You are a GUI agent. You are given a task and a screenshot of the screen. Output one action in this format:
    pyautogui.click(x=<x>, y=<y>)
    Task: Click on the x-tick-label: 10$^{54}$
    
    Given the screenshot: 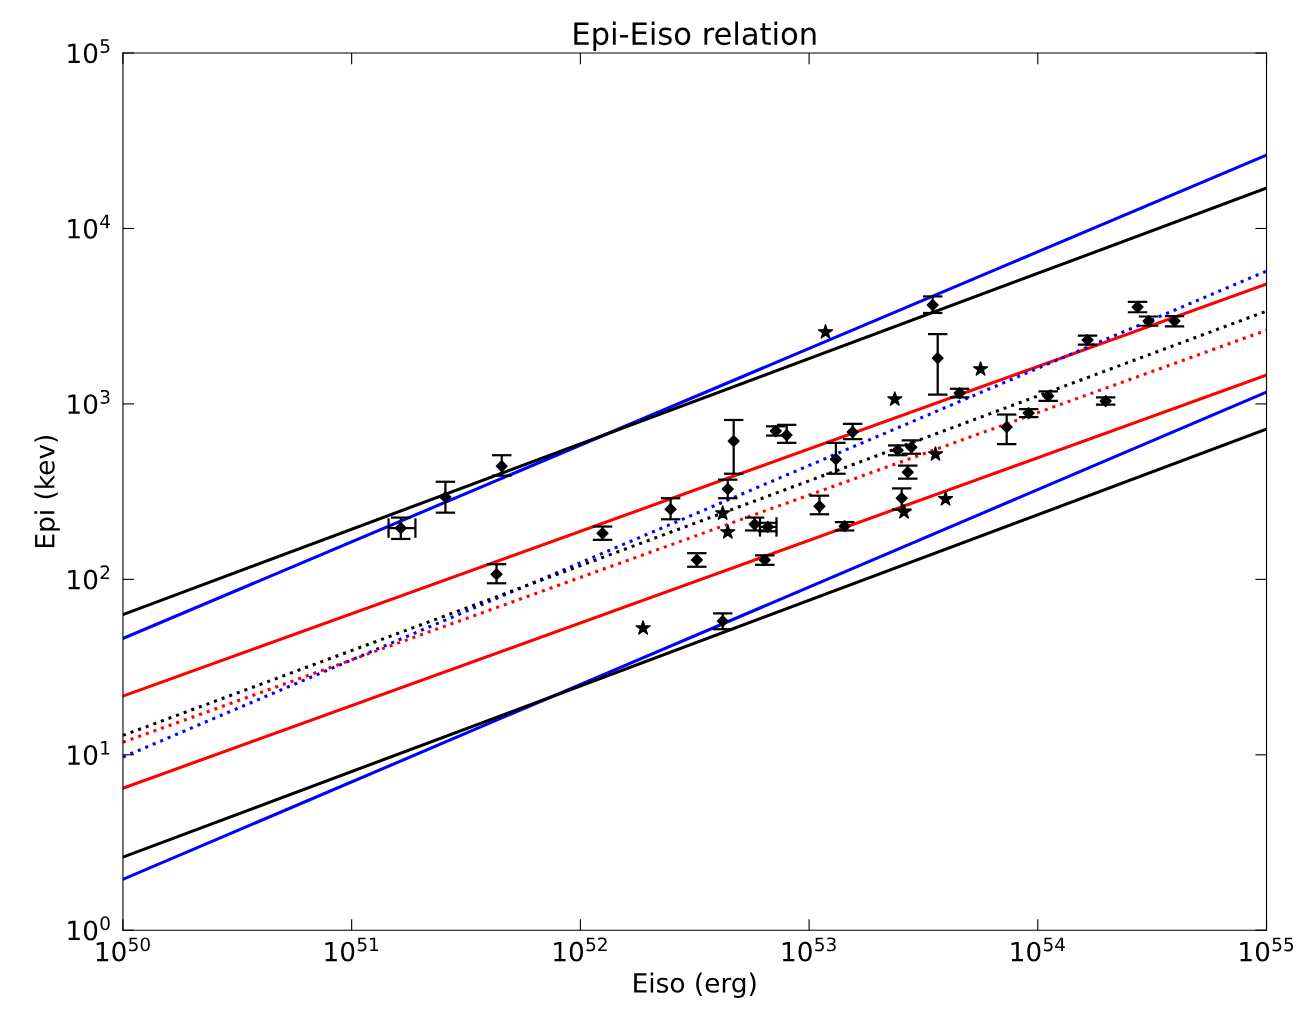 What is the action you would take?
    pyautogui.click(x=1038, y=949)
    